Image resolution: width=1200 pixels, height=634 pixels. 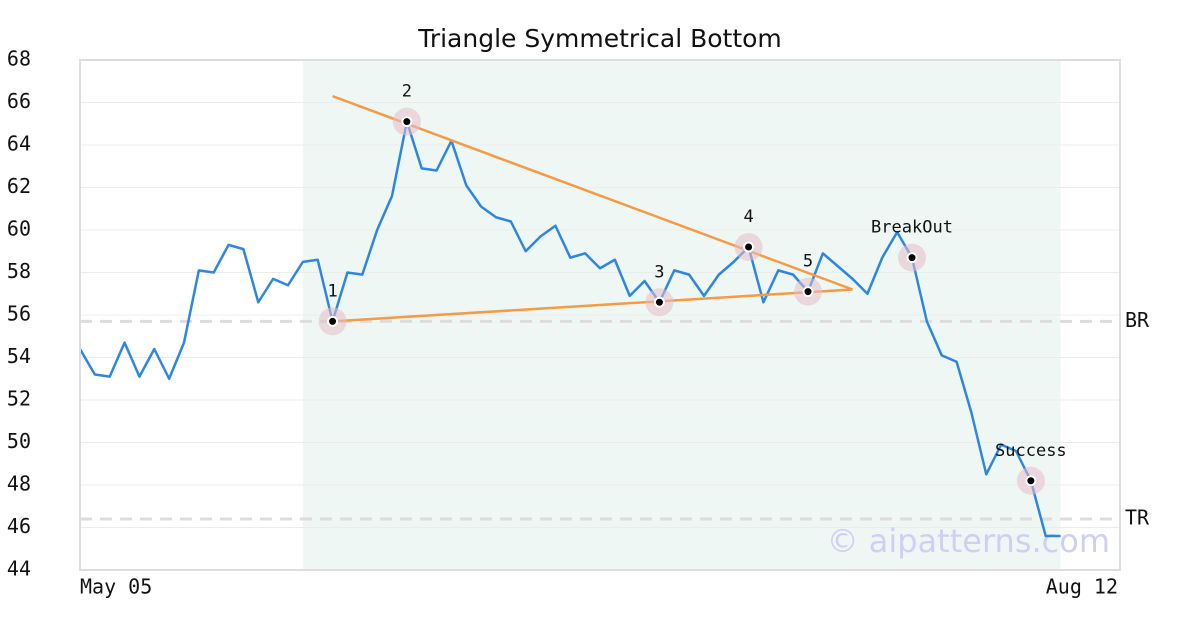 What do you see at coordinates (599, 38) in the screenshot?
I see `chart-title: Triangle Symmetrical Bottom` at bounding box center [599, 38].